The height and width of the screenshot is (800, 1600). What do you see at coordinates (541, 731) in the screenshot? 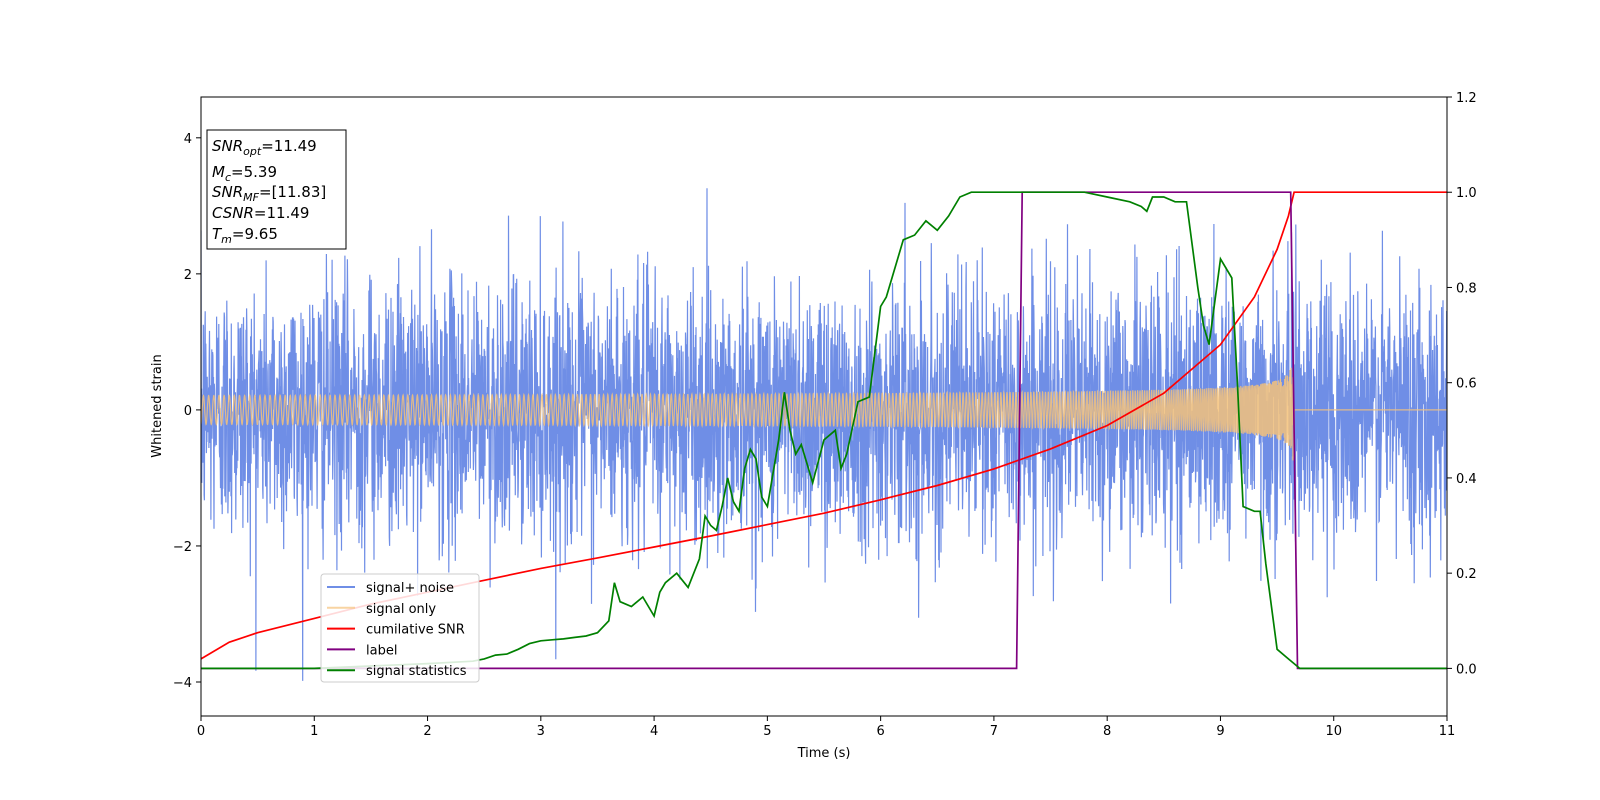
I see `x-tick-label: 3` at bounding box center [541, 731].